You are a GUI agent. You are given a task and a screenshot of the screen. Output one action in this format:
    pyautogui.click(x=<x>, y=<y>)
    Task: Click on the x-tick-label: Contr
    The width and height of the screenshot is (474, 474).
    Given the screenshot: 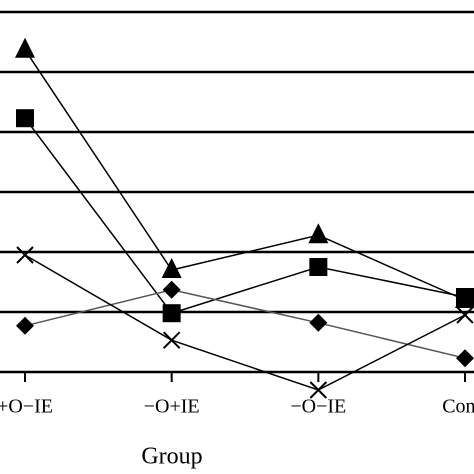 What is the action you would take?
    pyautogui.click(x=458, y=407)
    